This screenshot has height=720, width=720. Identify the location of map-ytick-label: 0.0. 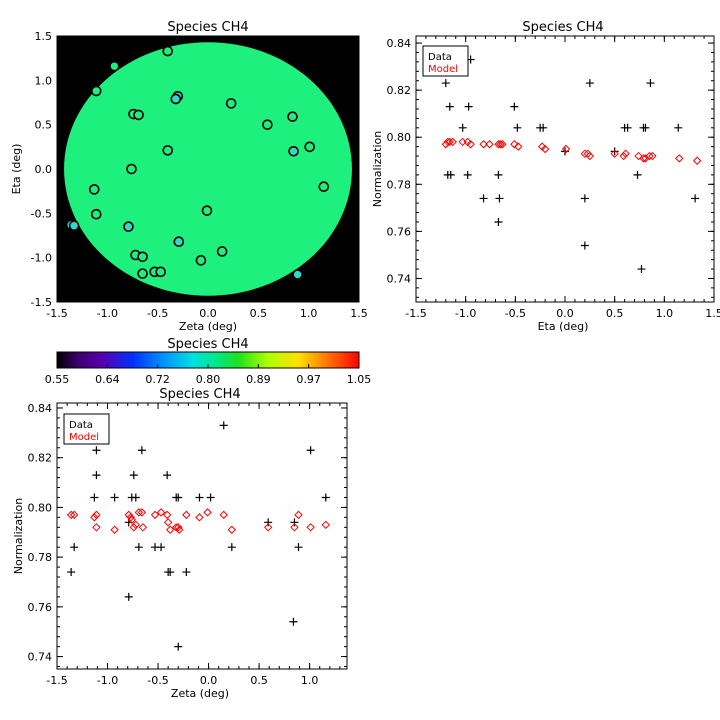
(44, 169).